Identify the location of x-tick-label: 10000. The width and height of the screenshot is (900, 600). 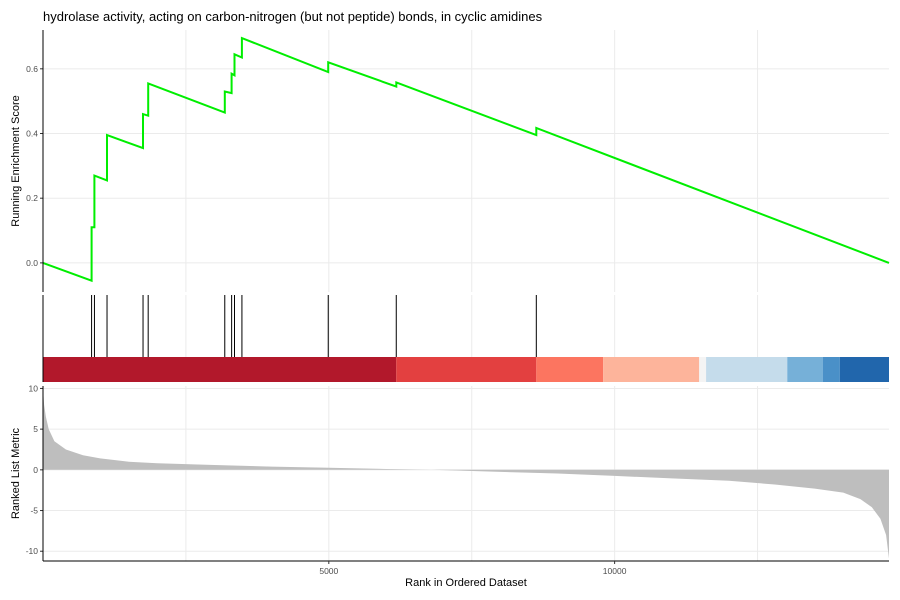
(615, 571).